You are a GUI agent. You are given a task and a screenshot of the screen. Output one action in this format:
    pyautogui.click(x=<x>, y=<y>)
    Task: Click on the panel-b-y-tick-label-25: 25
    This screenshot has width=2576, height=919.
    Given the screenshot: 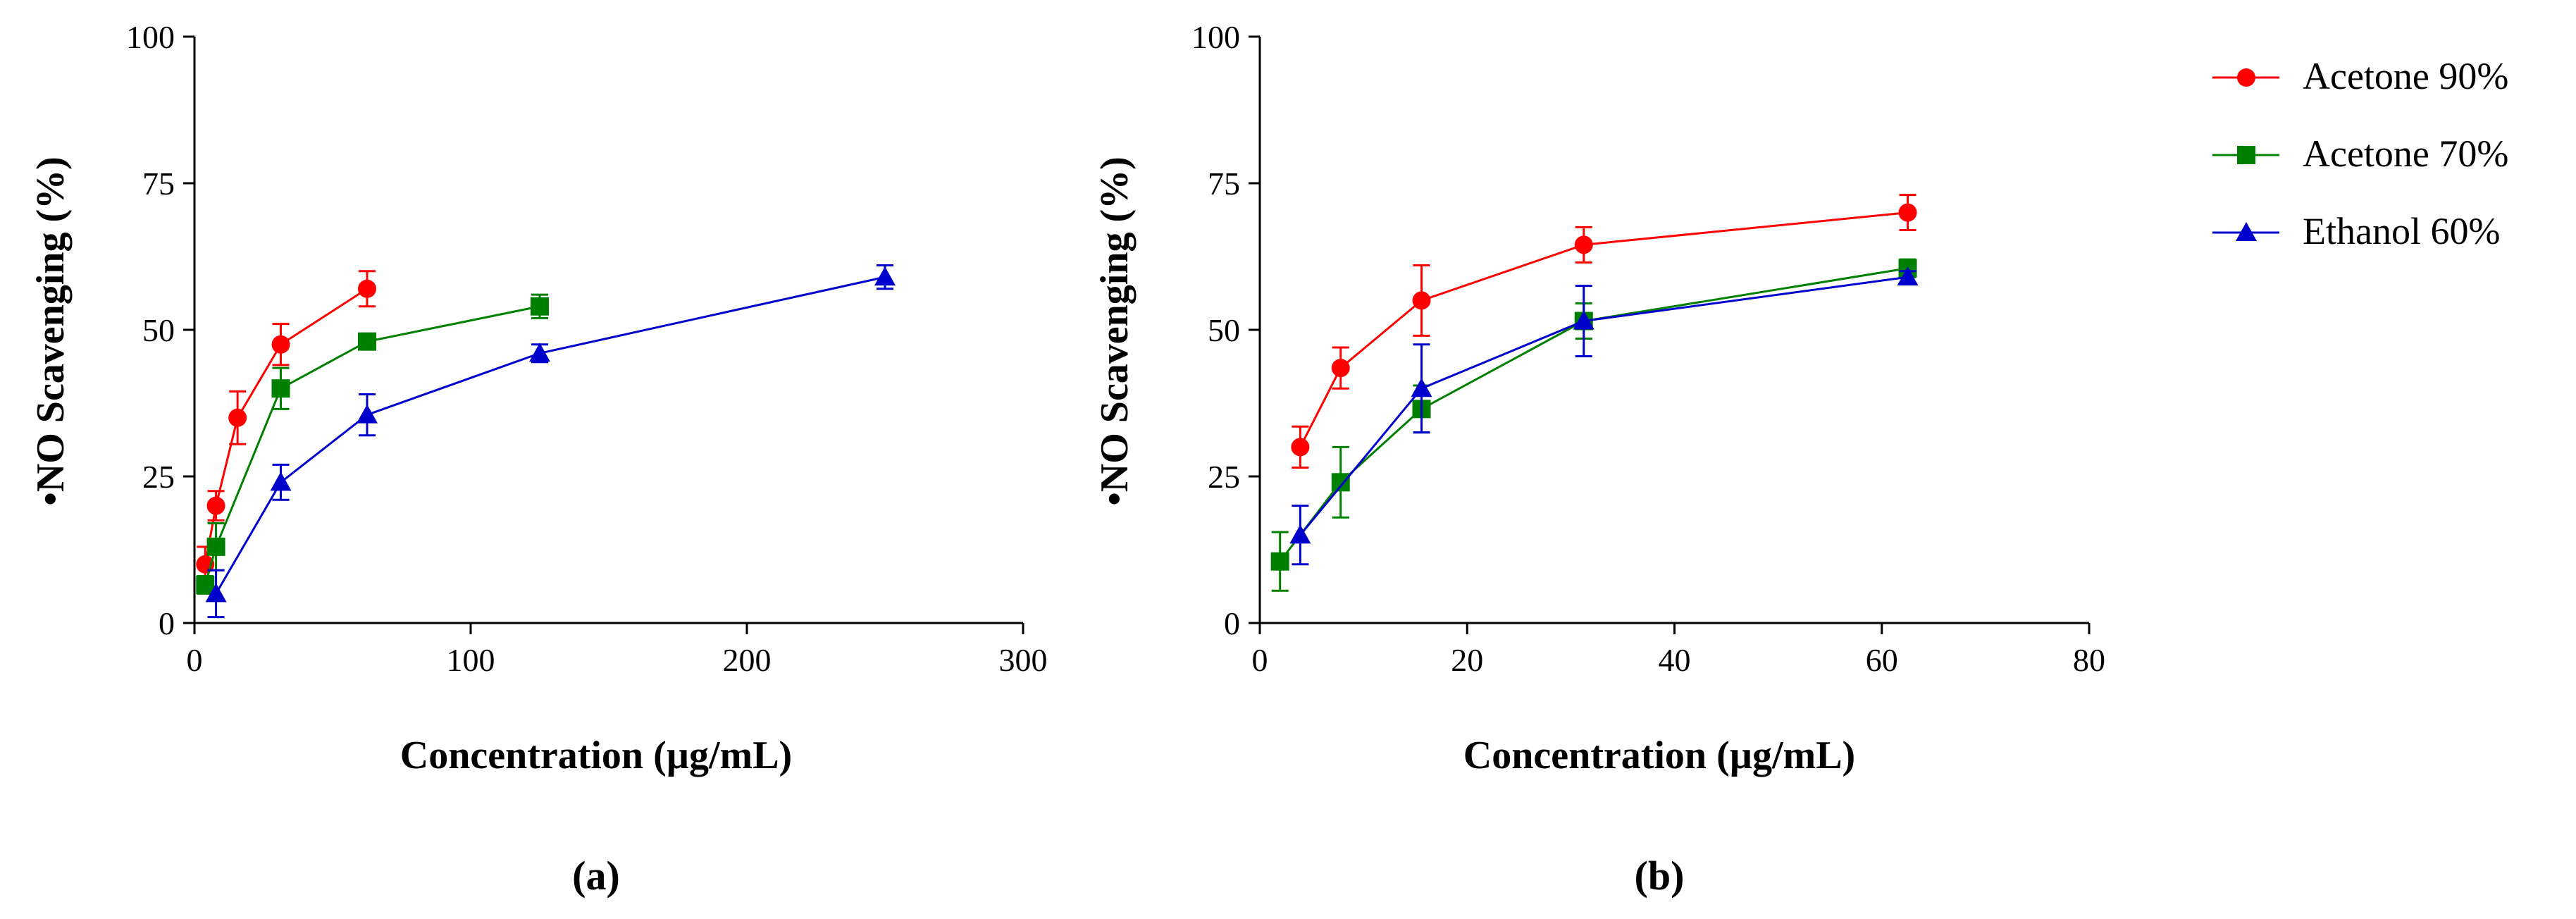 What is the action you would take?
    pyautogui.click(x=1224, y=477)
    